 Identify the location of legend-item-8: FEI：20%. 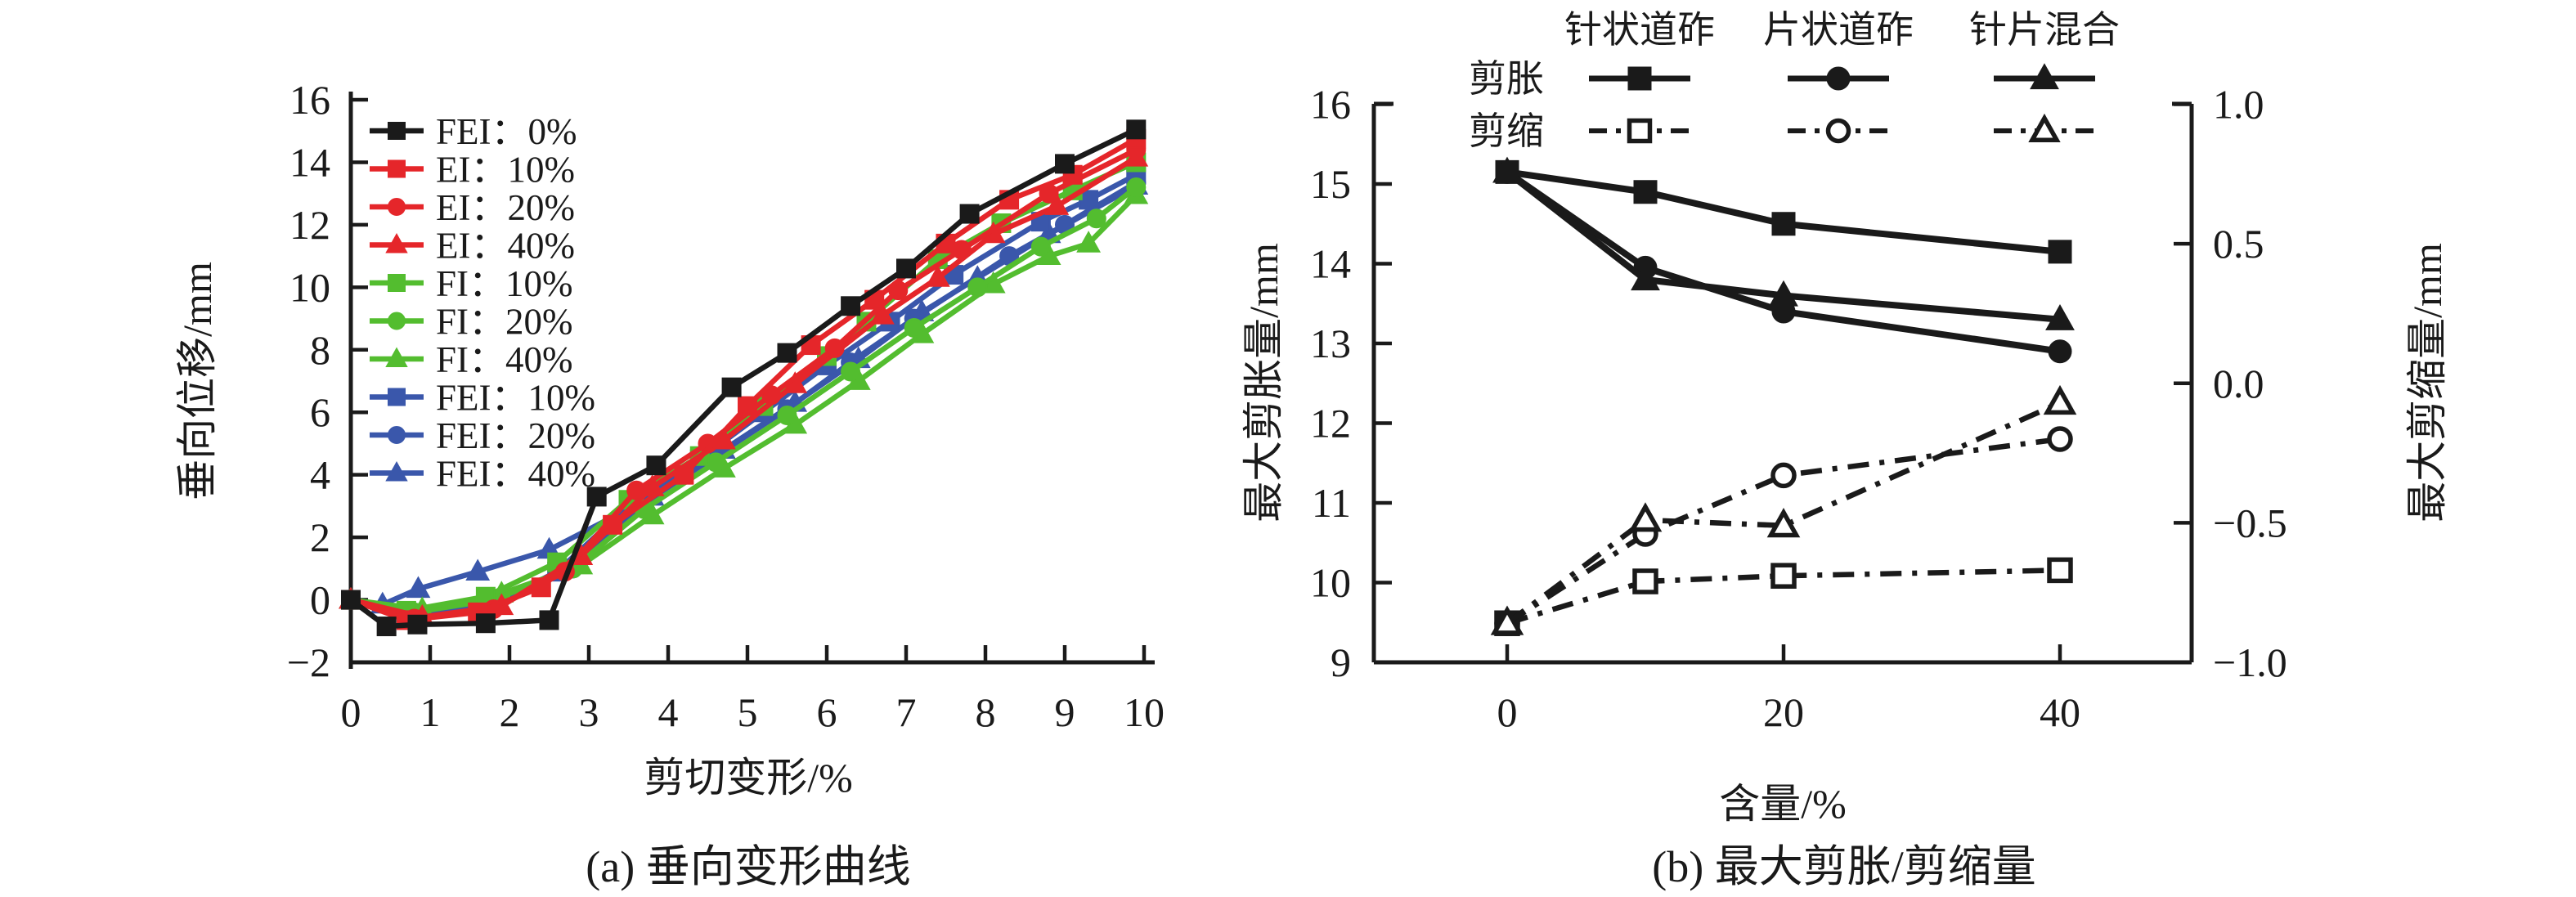
(483, 435).